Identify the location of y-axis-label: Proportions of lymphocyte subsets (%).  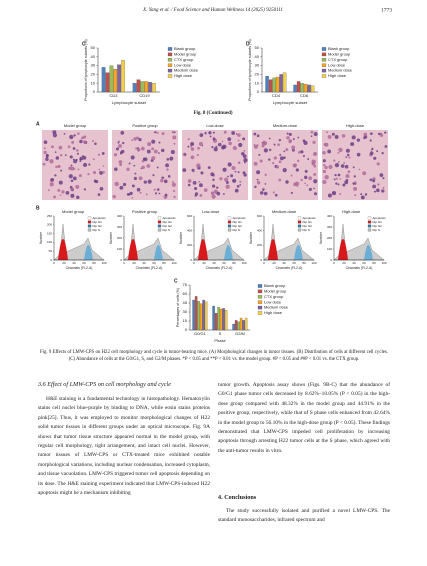
(250, 70).